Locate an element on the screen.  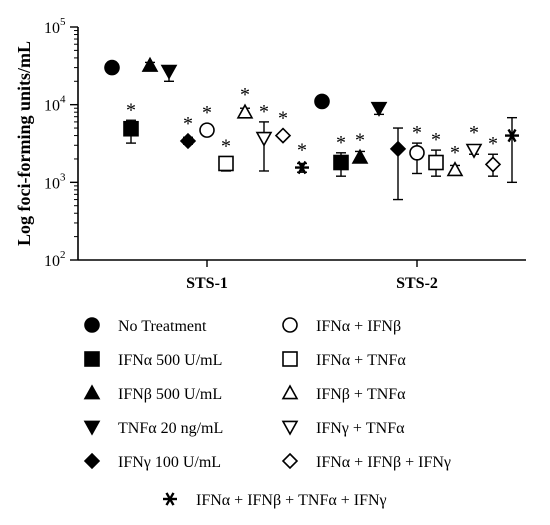
legend-label: IFNγ 100 U/mL is located at coordinates (169, 462).